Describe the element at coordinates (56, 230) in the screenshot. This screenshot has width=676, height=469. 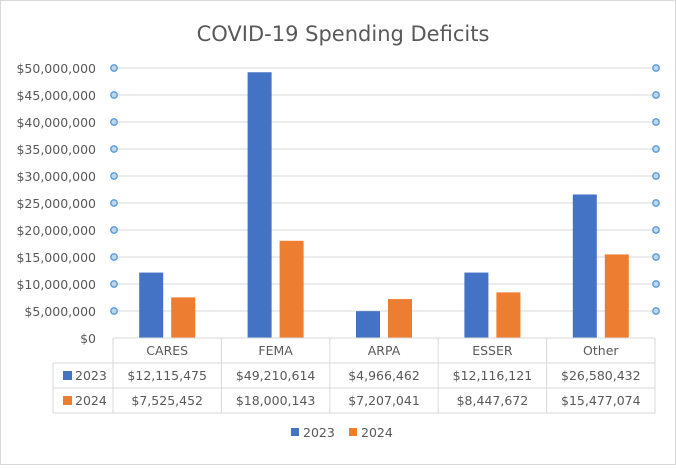
I see `y-tick-label: $20,000,000` at that location.